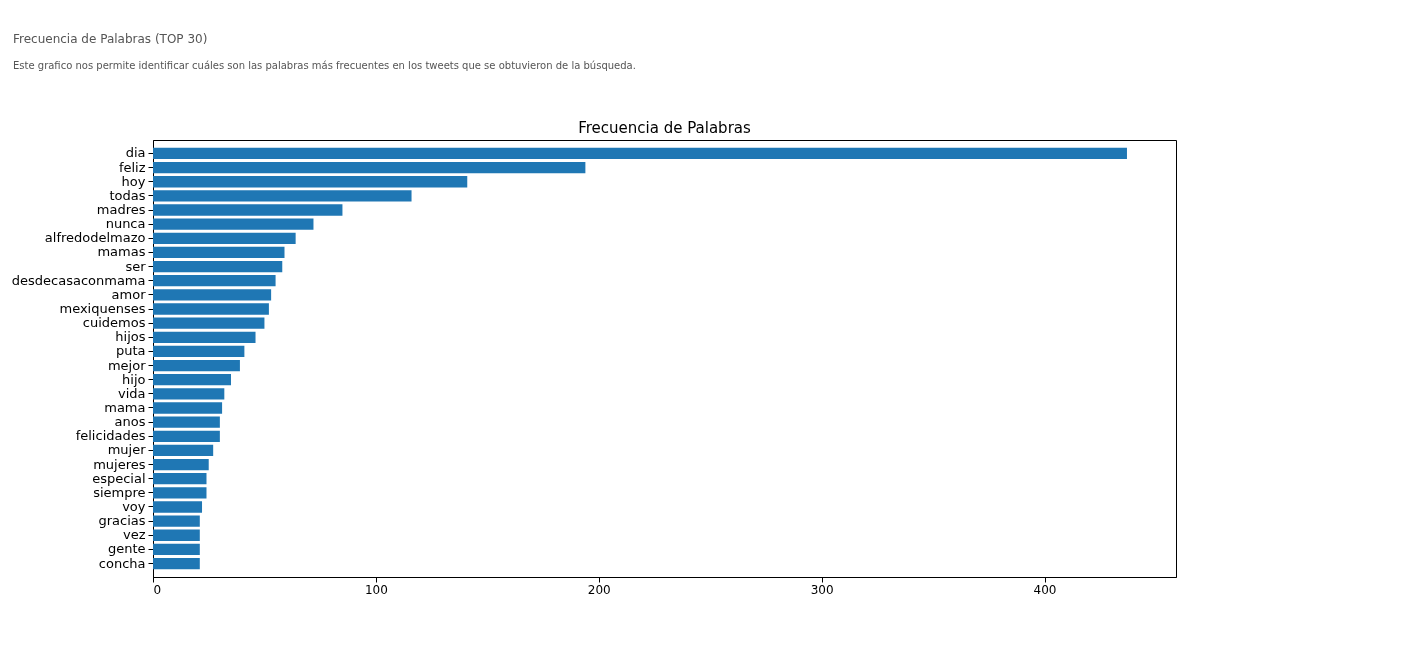 This screenshot has width=1405, height=646. What do you see at coordinates (376, 589) in the screenshot?
I see `x-tick-label: 100` at bounding box center [376, 589].